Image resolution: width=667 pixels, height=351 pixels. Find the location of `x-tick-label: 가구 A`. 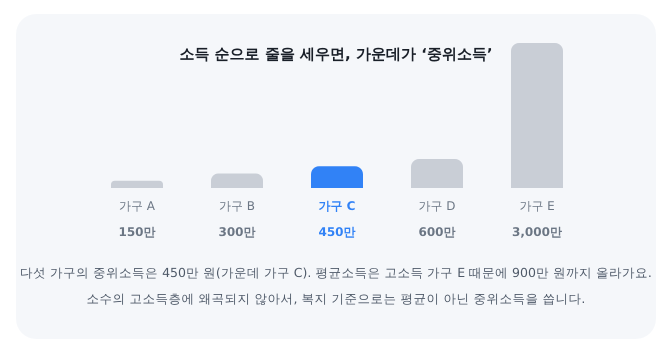

x-tick-label: 가구 A is located at coordinates (137, 206).